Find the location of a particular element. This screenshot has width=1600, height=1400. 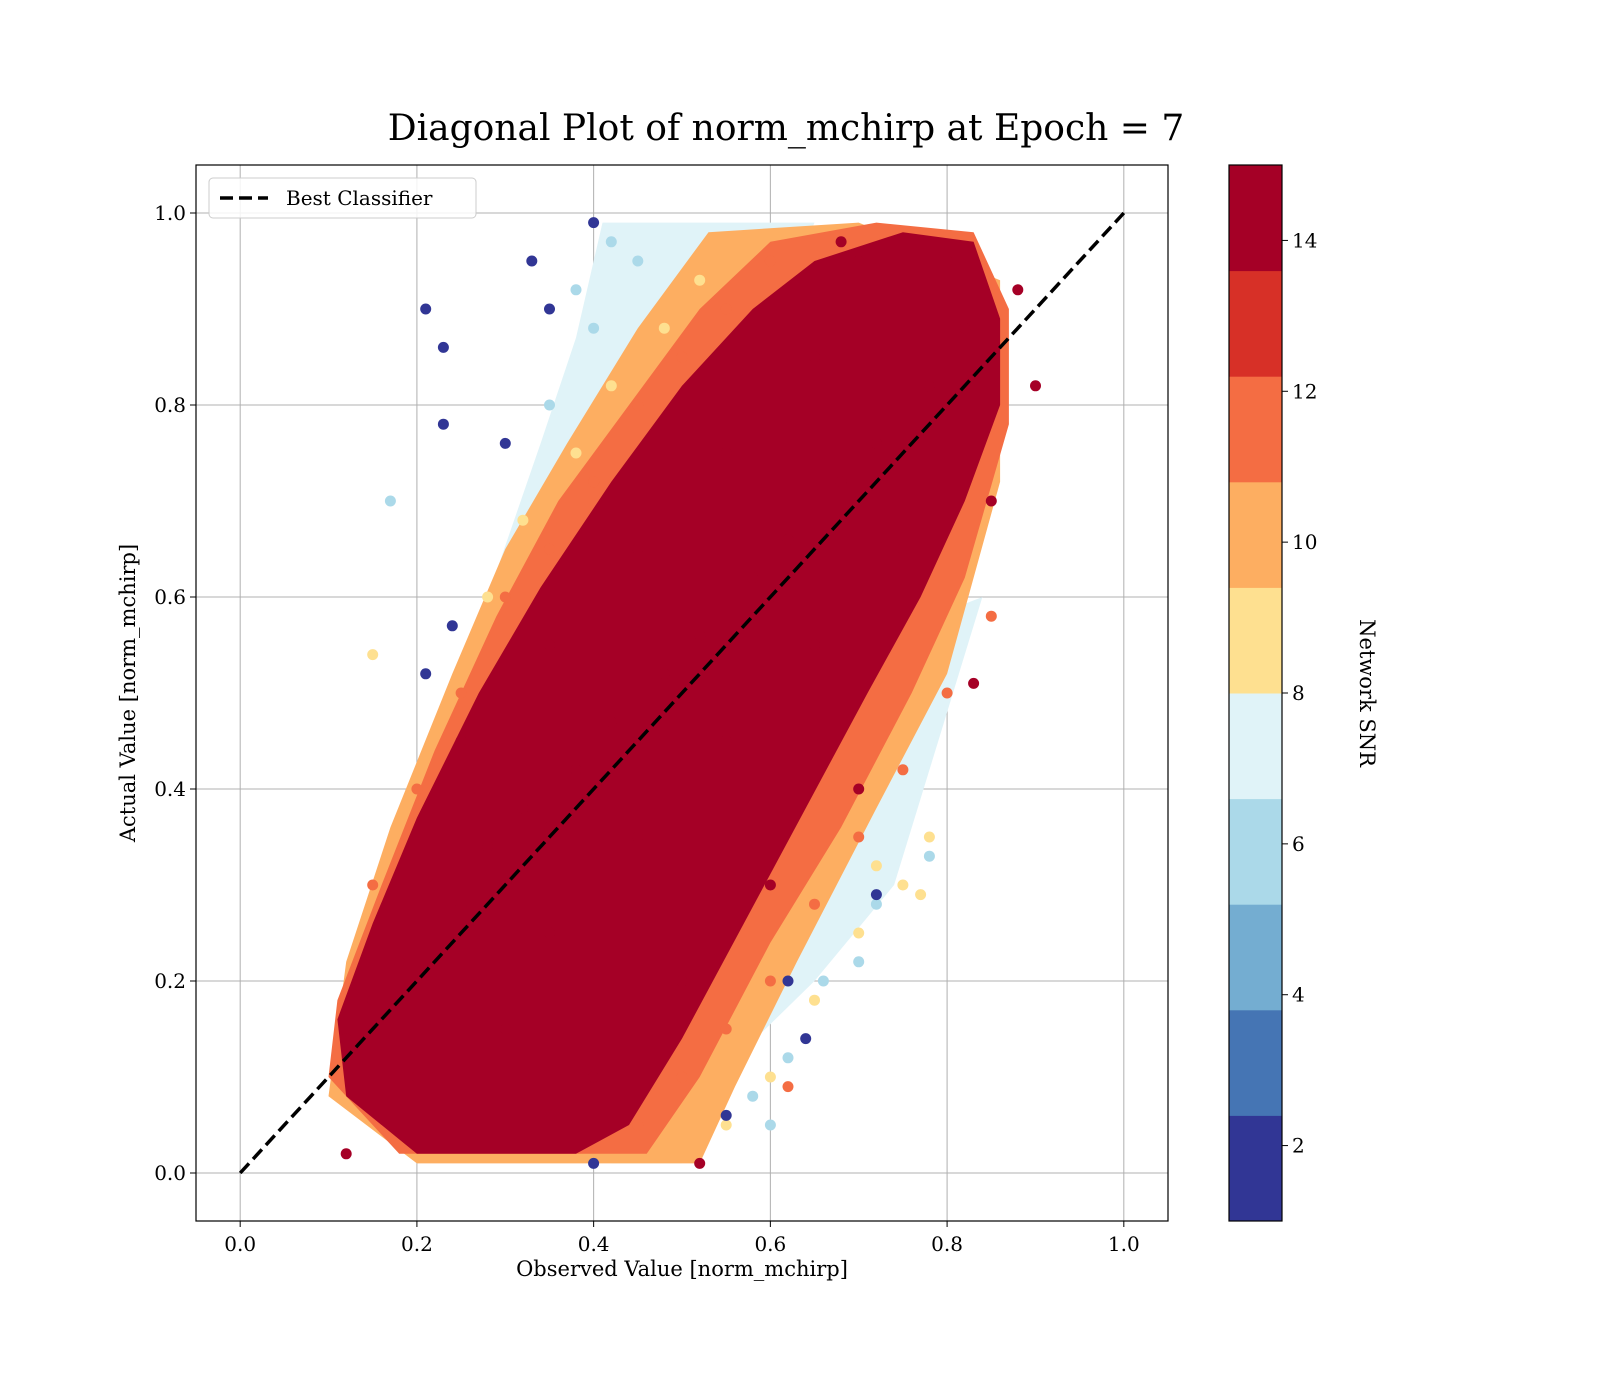

colorbar: 2 4 6 8 10 12 14 Network SNR is located at coordinates (1303, 693).